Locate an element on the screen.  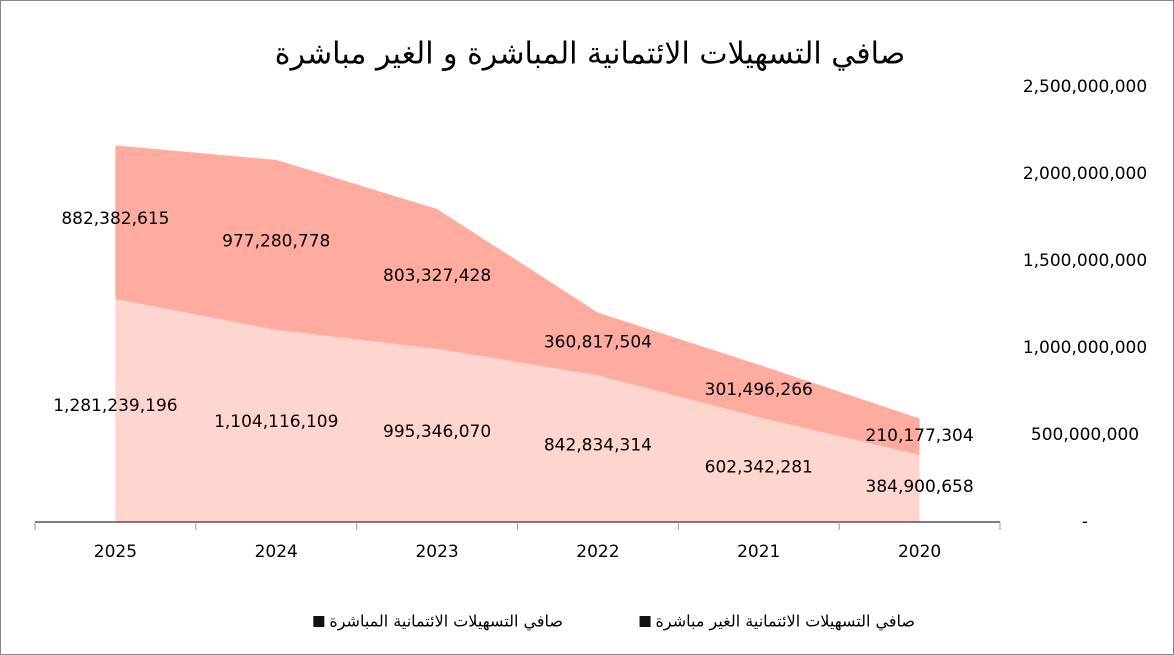
data-label: 977,280,778 is located at coordinates (276, 241).